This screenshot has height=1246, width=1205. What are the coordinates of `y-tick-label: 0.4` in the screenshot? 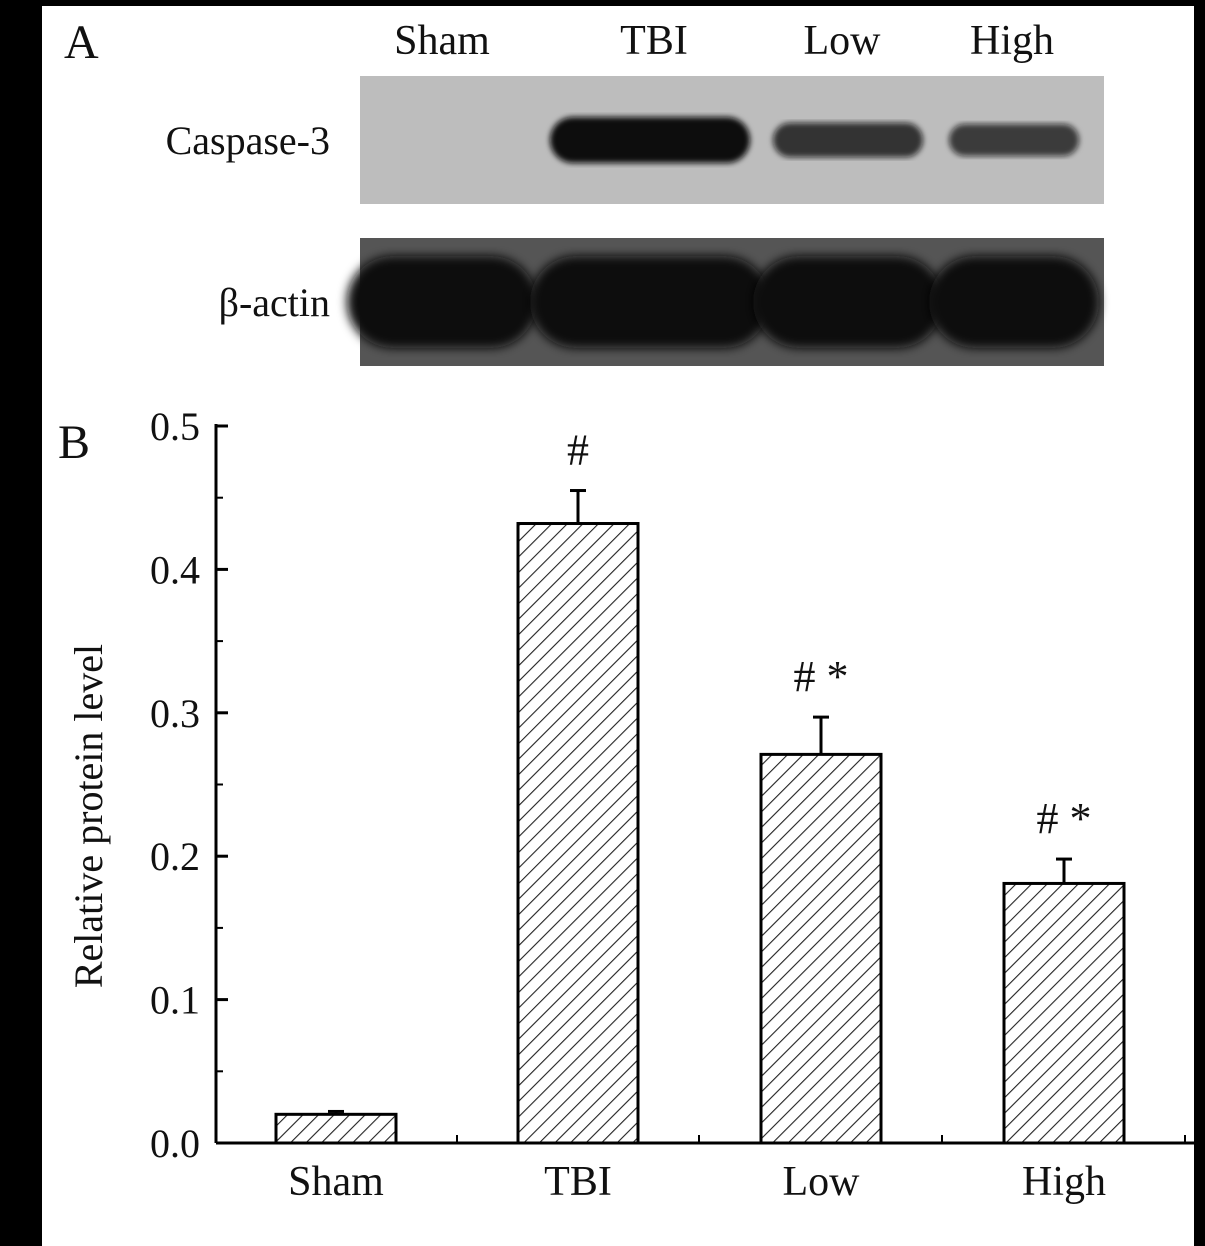 It's located at (175, 569).